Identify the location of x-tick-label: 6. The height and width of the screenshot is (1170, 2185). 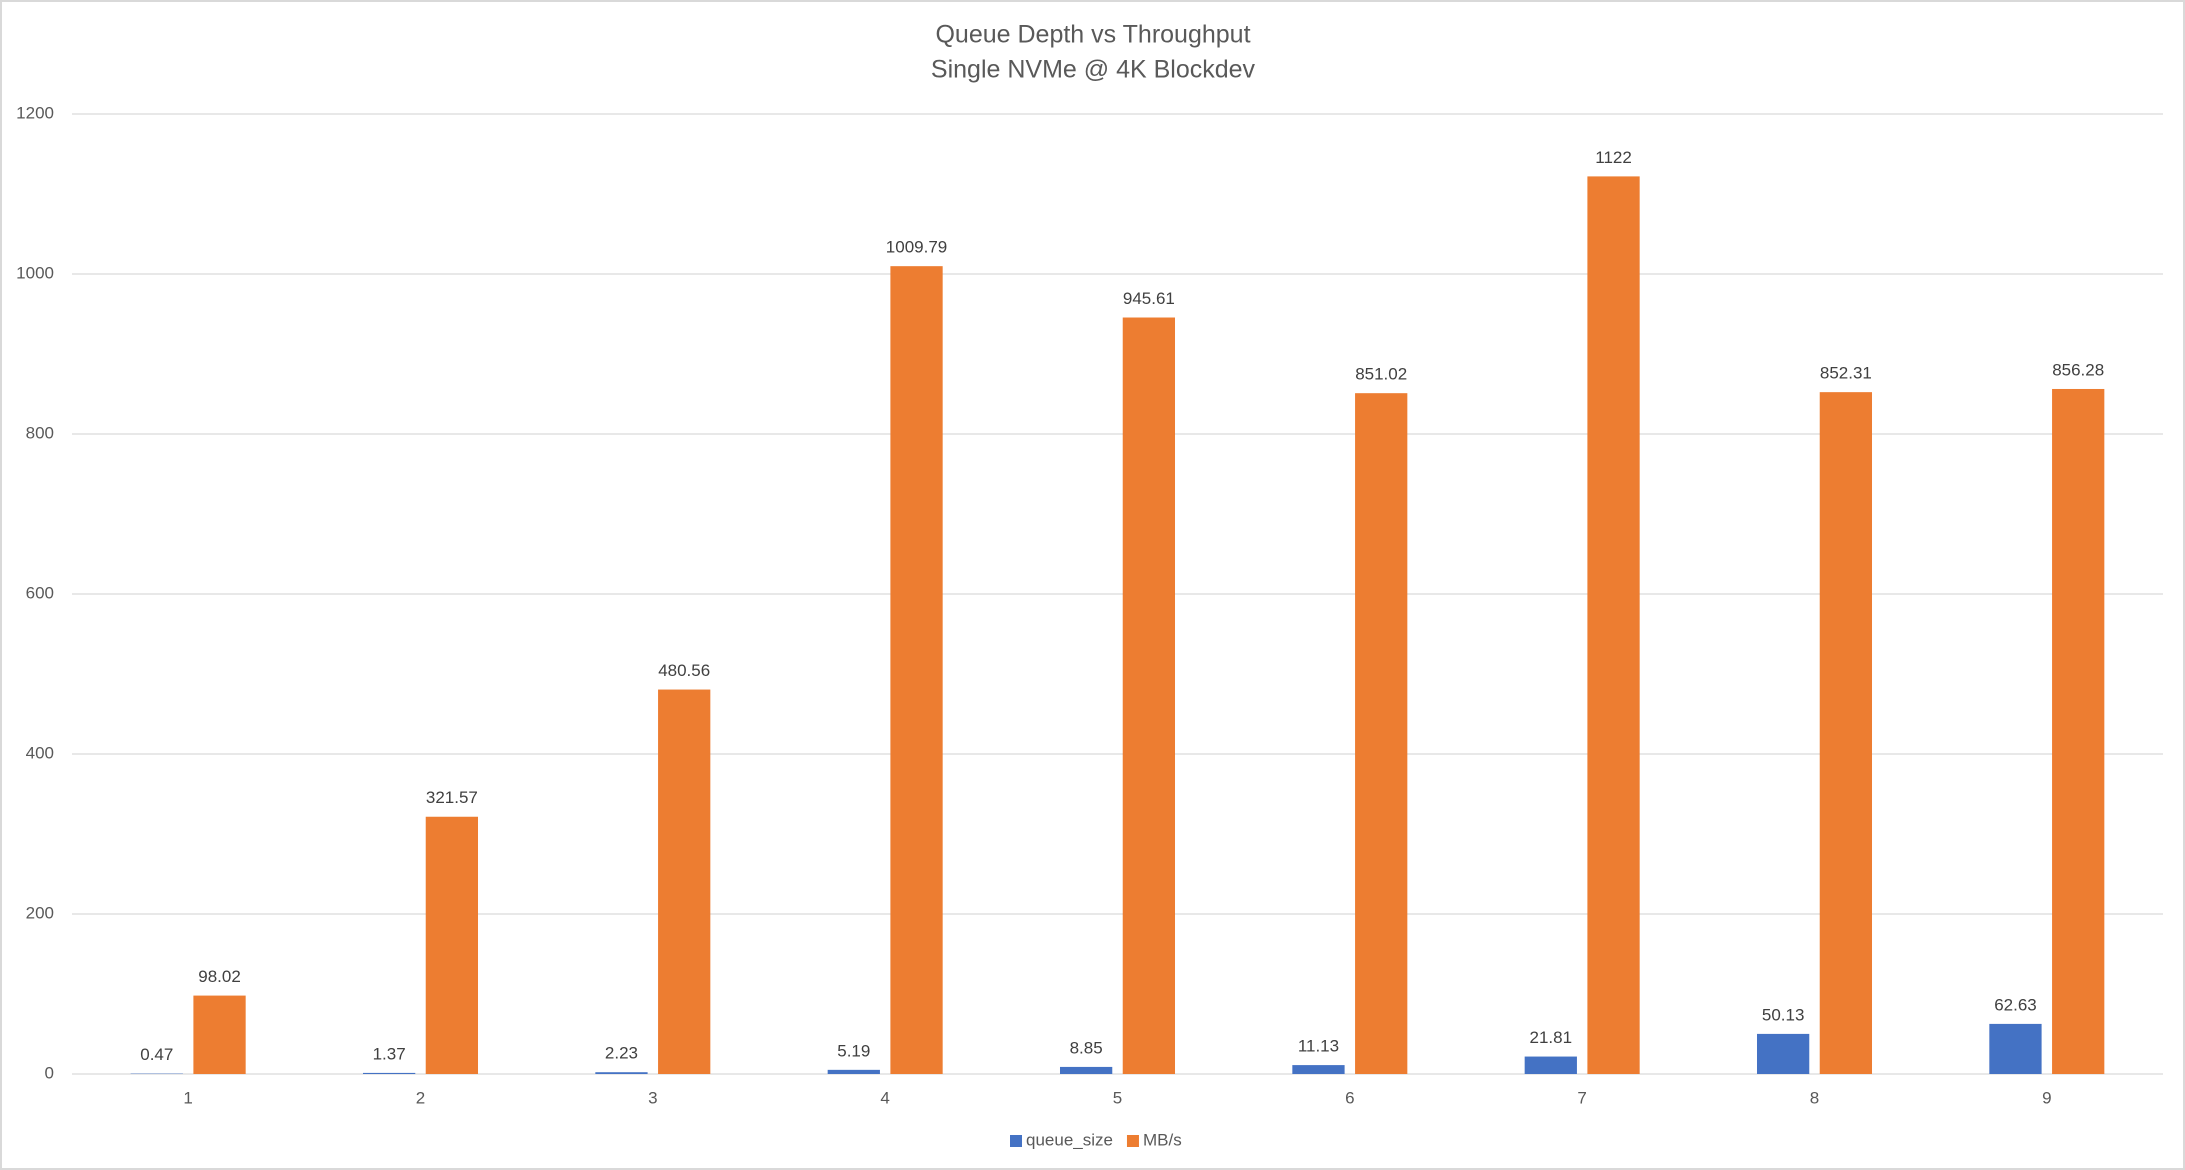
(1349, 1097).